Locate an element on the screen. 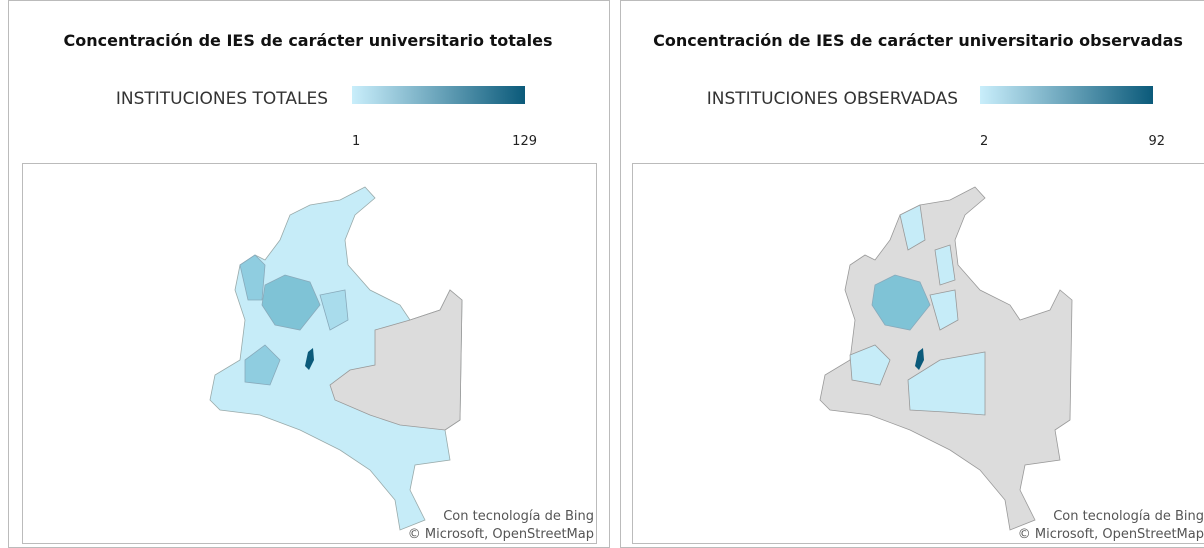  legend-label: INSTITUCIONES TOTALES is located at coordinates (222, 99).